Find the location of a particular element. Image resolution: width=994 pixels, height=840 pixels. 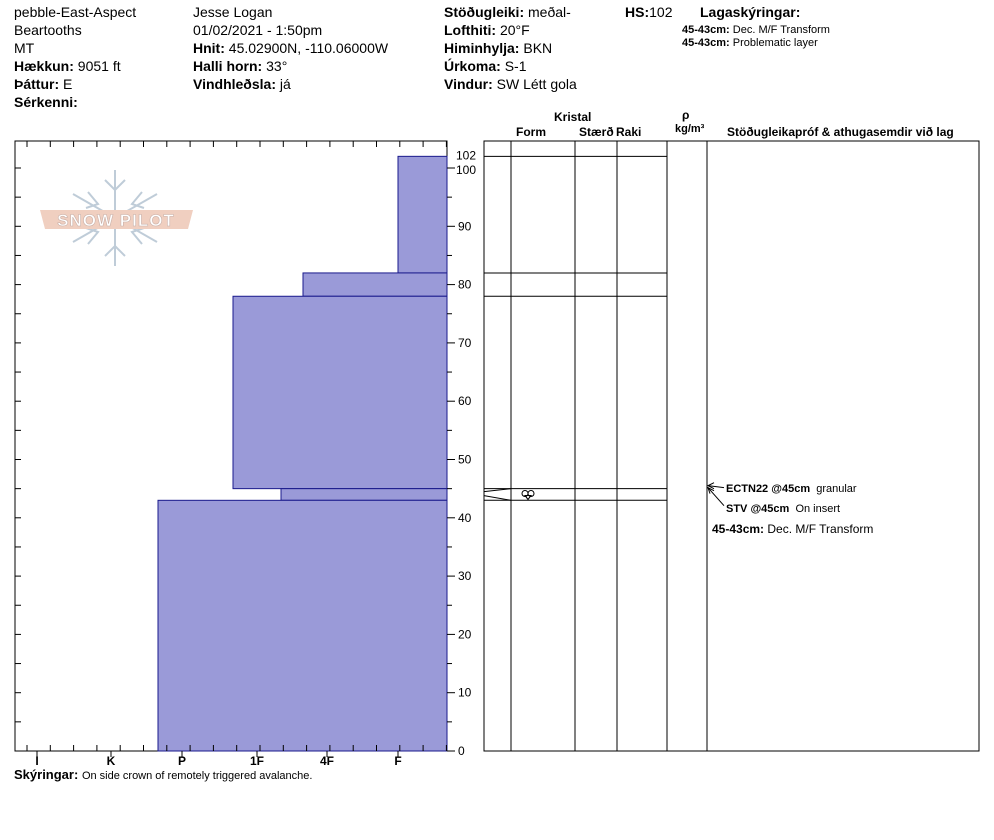

airtemp-value: 20°F is located at coordinates (514, 30).